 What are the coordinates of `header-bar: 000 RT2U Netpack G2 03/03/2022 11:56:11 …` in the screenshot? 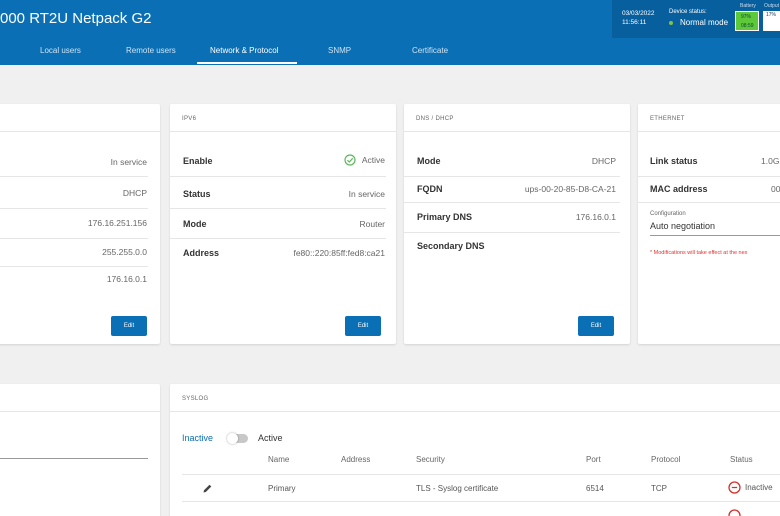 It's located at (390, 19).